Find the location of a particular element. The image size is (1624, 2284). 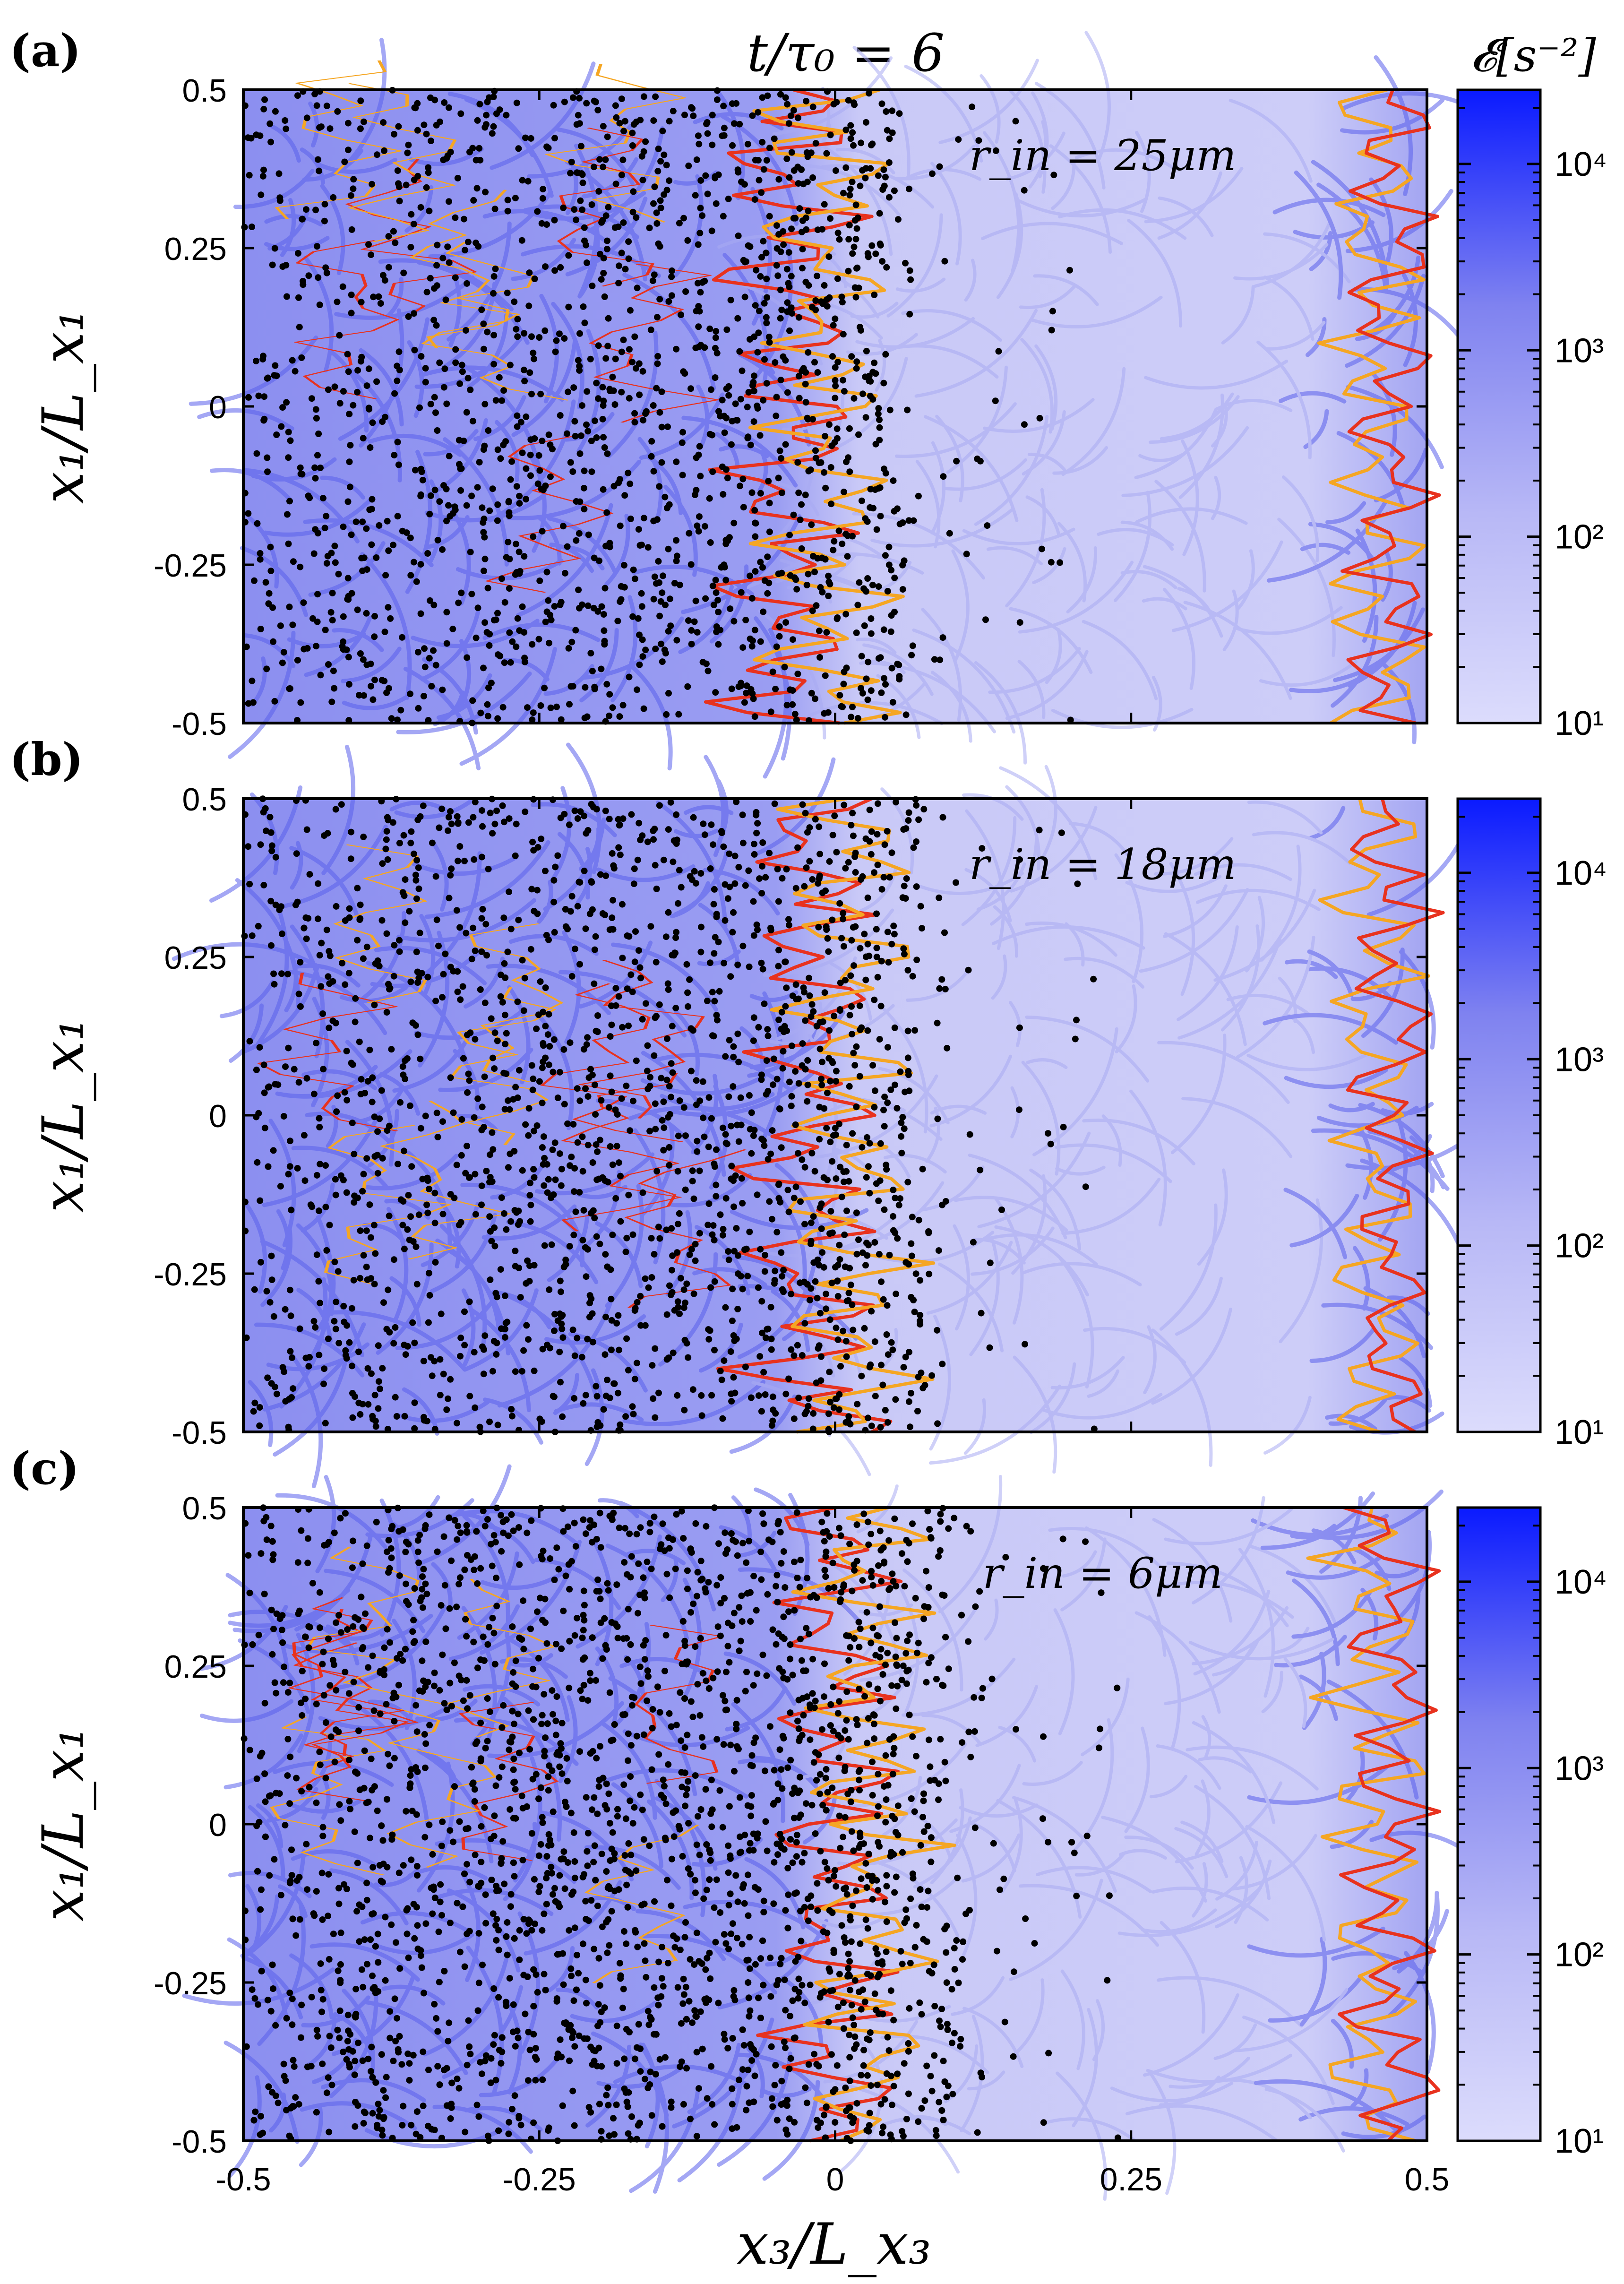

colorbar-label: 𝓔[s⁻²] is located at coordinates (1533, 56).